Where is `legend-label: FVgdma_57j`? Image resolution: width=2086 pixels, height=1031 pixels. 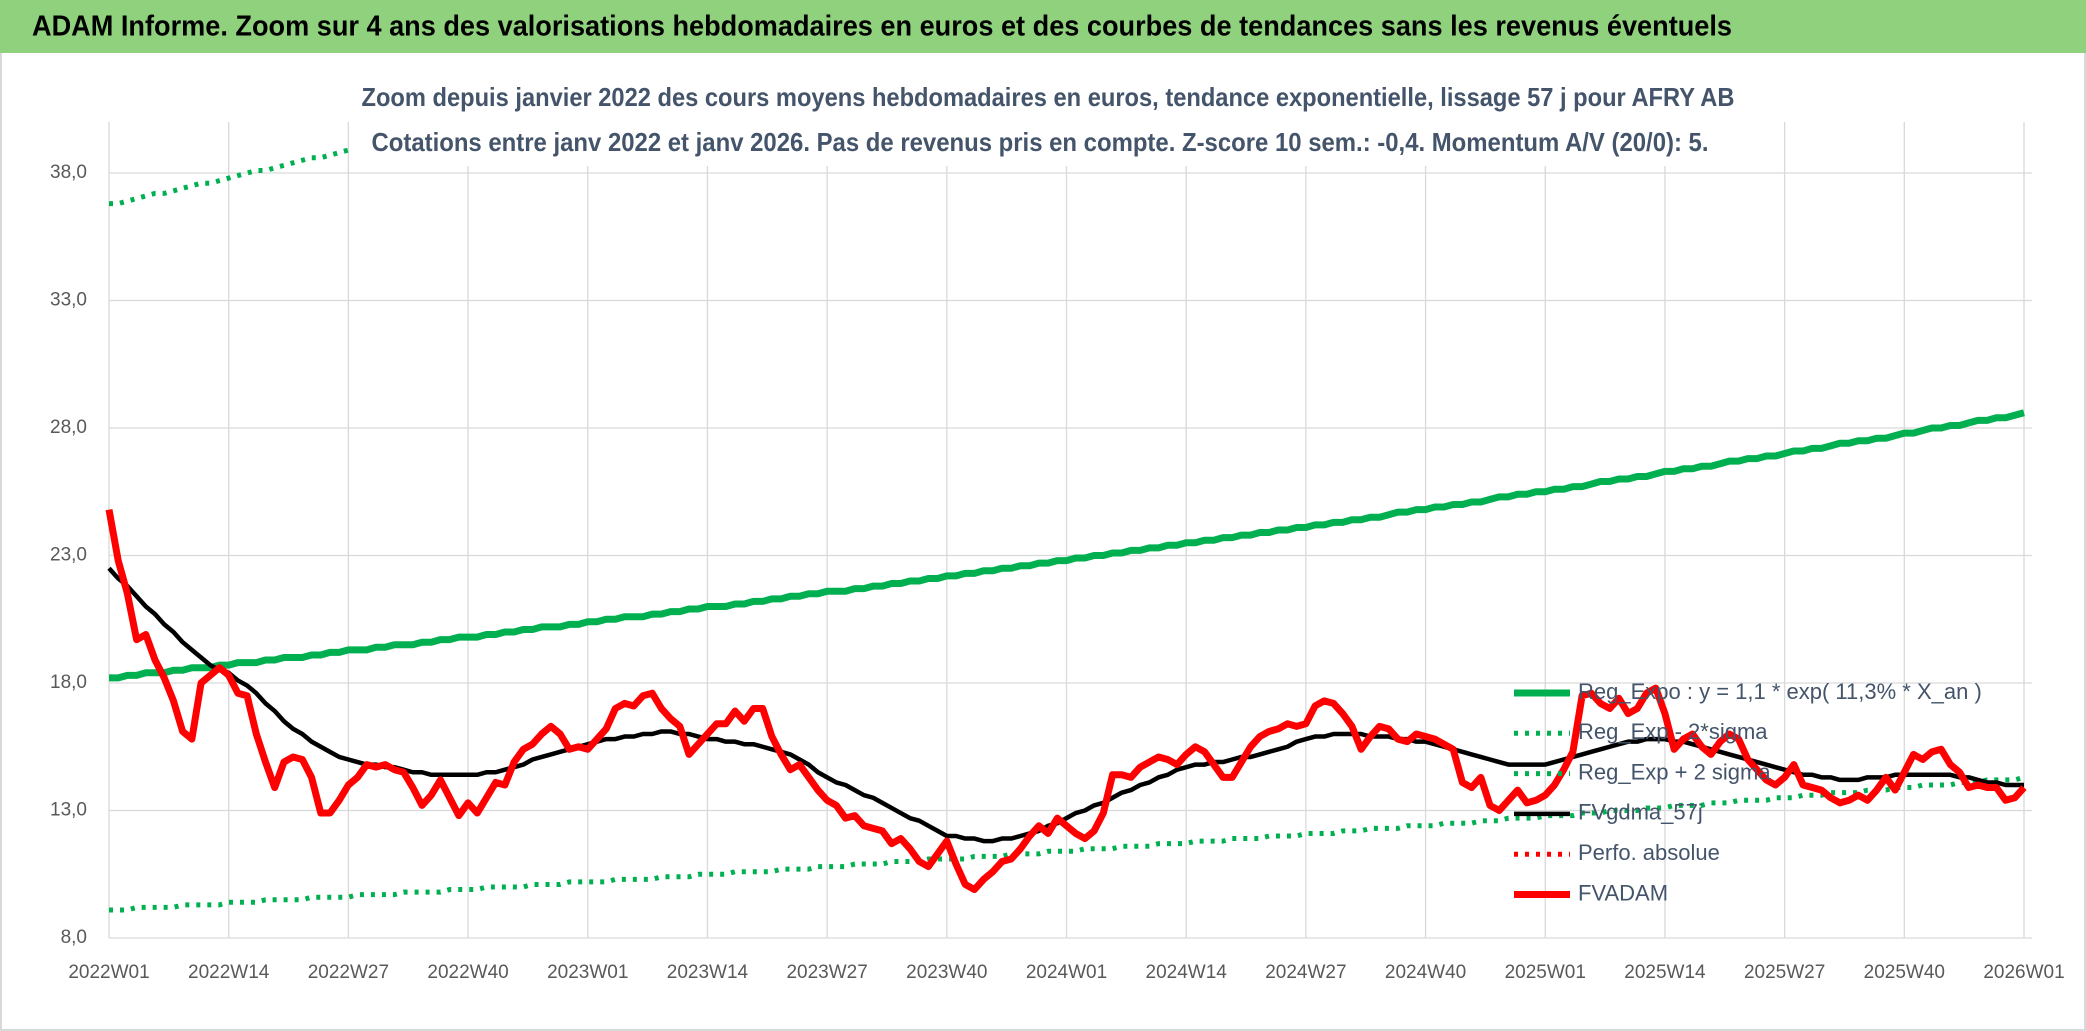 legend-label: FVgdma_57j is located at coordinates (1640, 812).